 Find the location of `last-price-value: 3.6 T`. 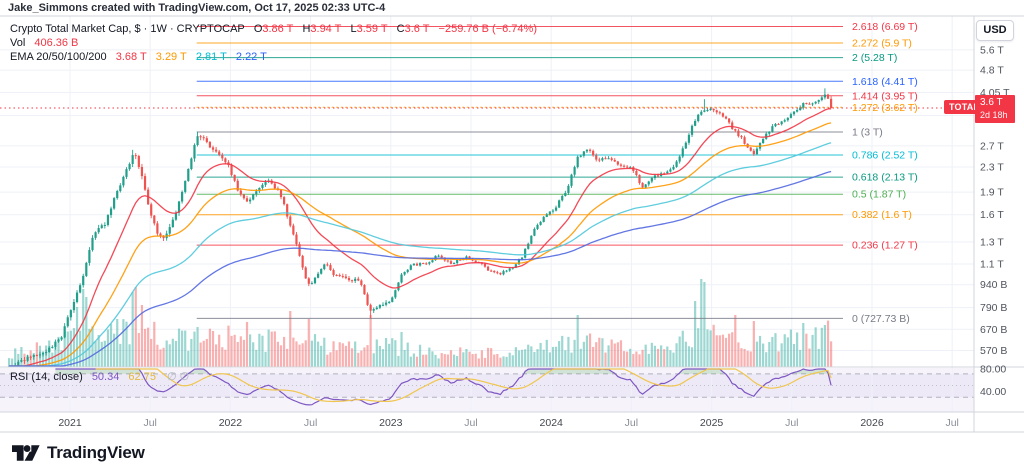

last-price-value: 3.6 T is located at coordinates (991, 102).